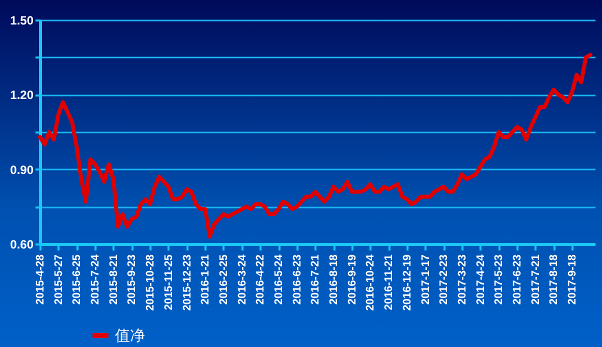 The width and height of the screenshot is (602, 347). What do you see at coordinates (187, 282) in the screenshot?
I see `x-tick-label: 2015-12-23` at bounding box center [187, 282].